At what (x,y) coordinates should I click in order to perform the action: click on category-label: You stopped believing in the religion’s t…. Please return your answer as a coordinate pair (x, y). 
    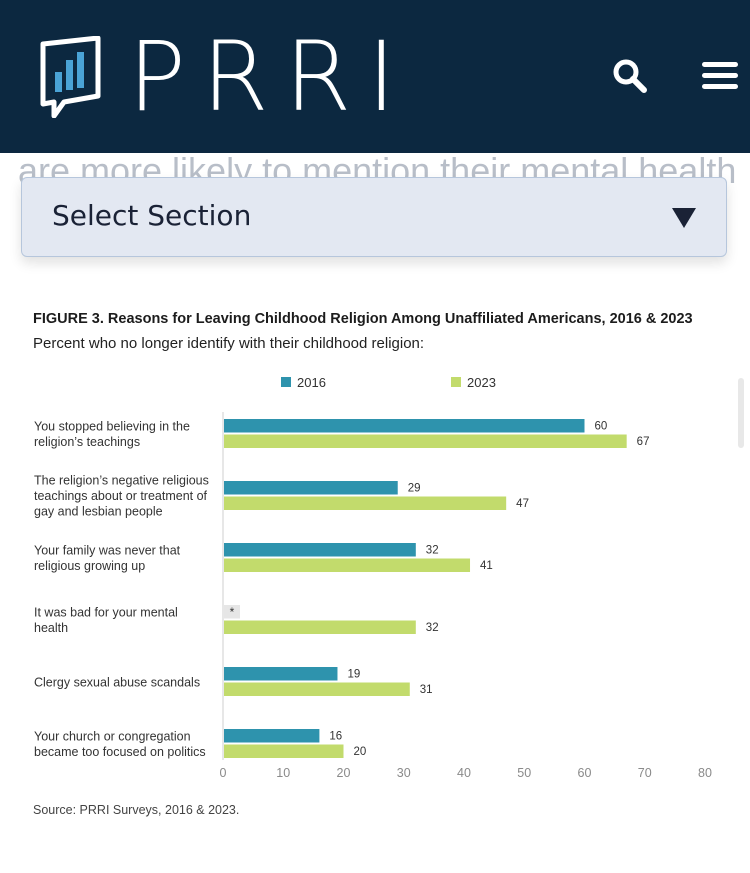
    Looking at the image, I should click on (112, 434).